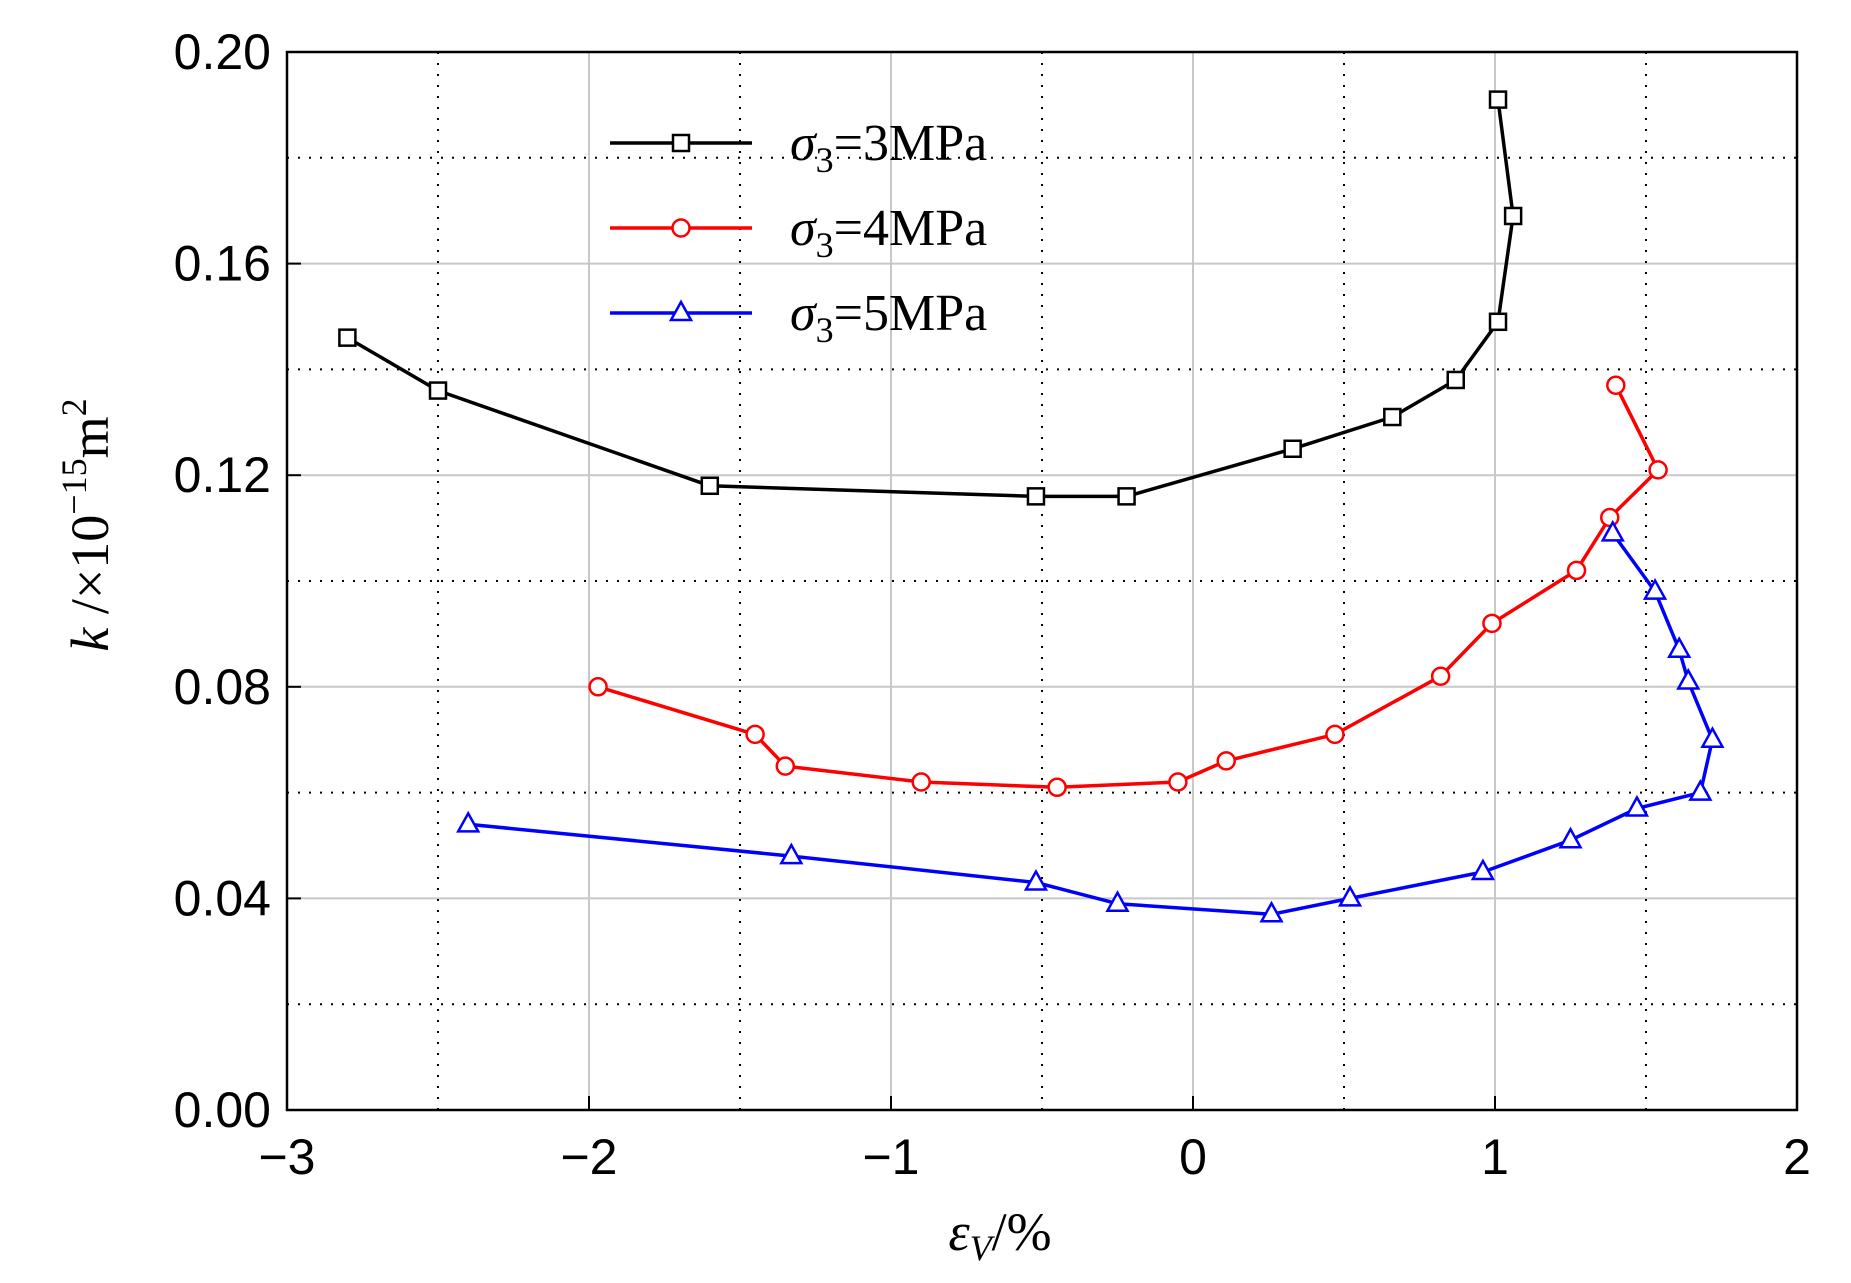 The image size is (1851, 1283). Describe the element at coordinates (222, 52) in the screenshot. I see `y-tick-label: 0.20` at that location.